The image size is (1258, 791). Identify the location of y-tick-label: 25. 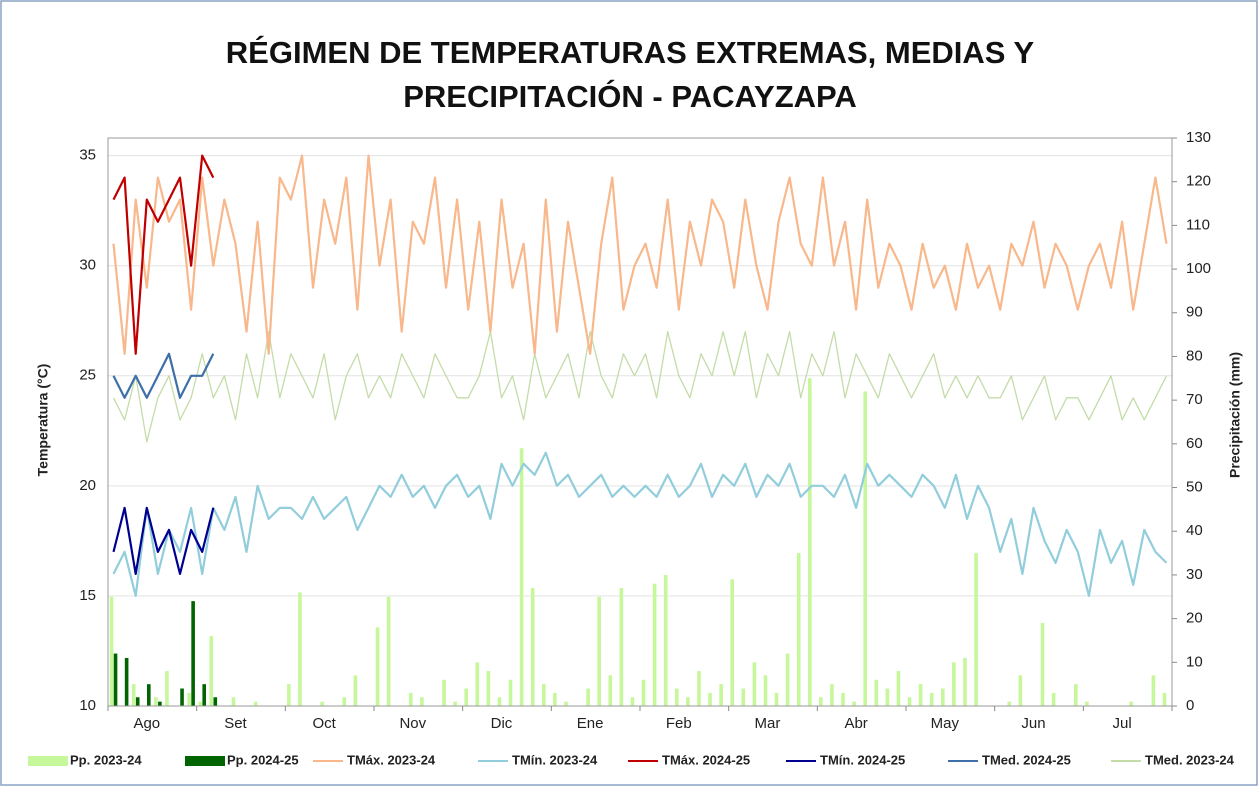
(87, 375).